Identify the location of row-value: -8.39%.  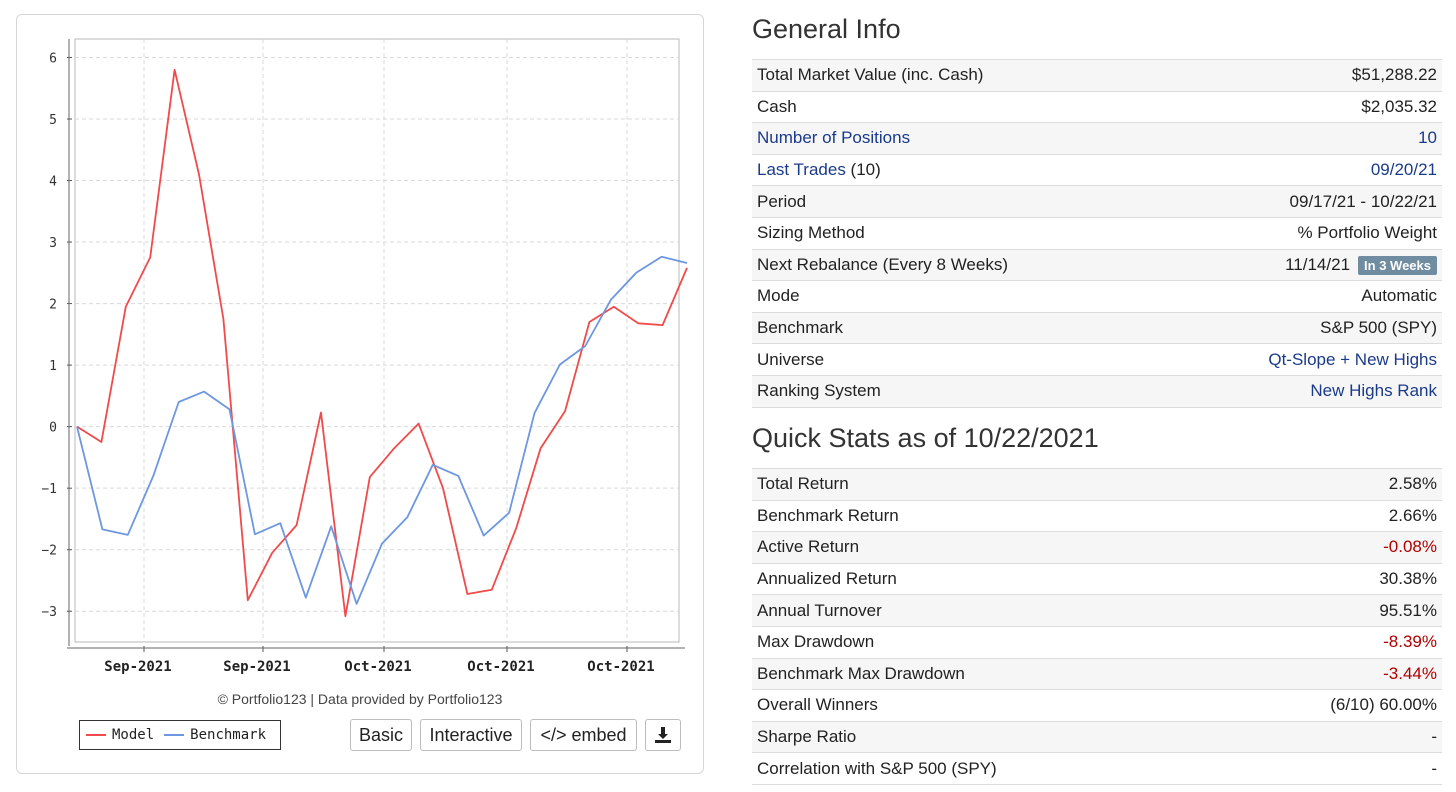
(1332, 642).